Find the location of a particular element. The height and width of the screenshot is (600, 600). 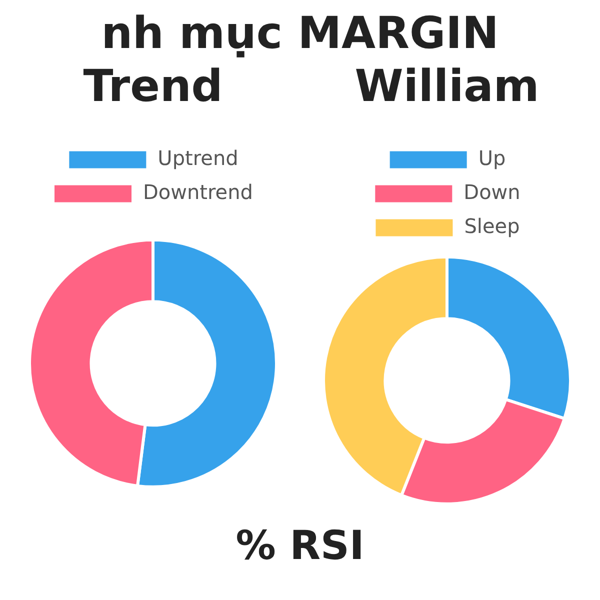

text: nh mục MARGIN is located at coordinates (300, 33).